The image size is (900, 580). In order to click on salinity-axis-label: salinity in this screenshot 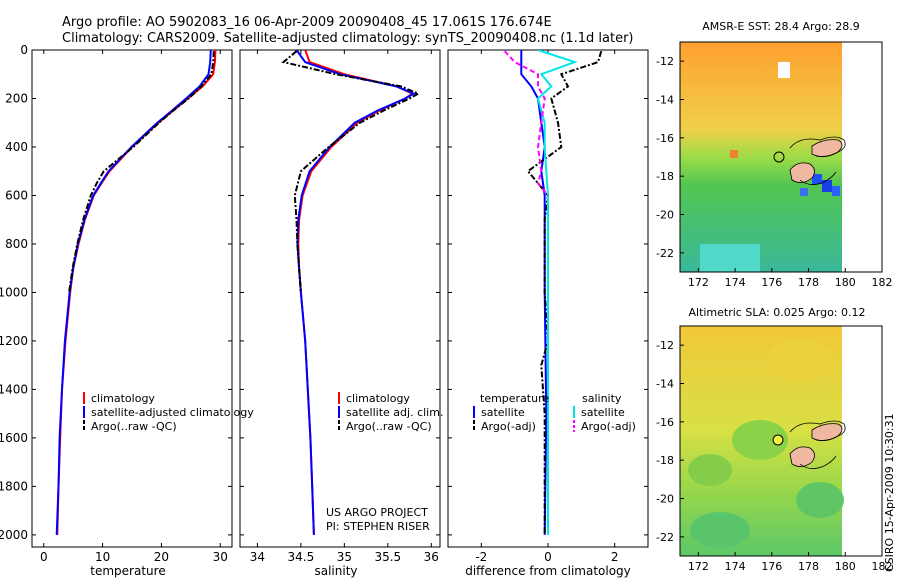, I will do `click(335, 571)`.